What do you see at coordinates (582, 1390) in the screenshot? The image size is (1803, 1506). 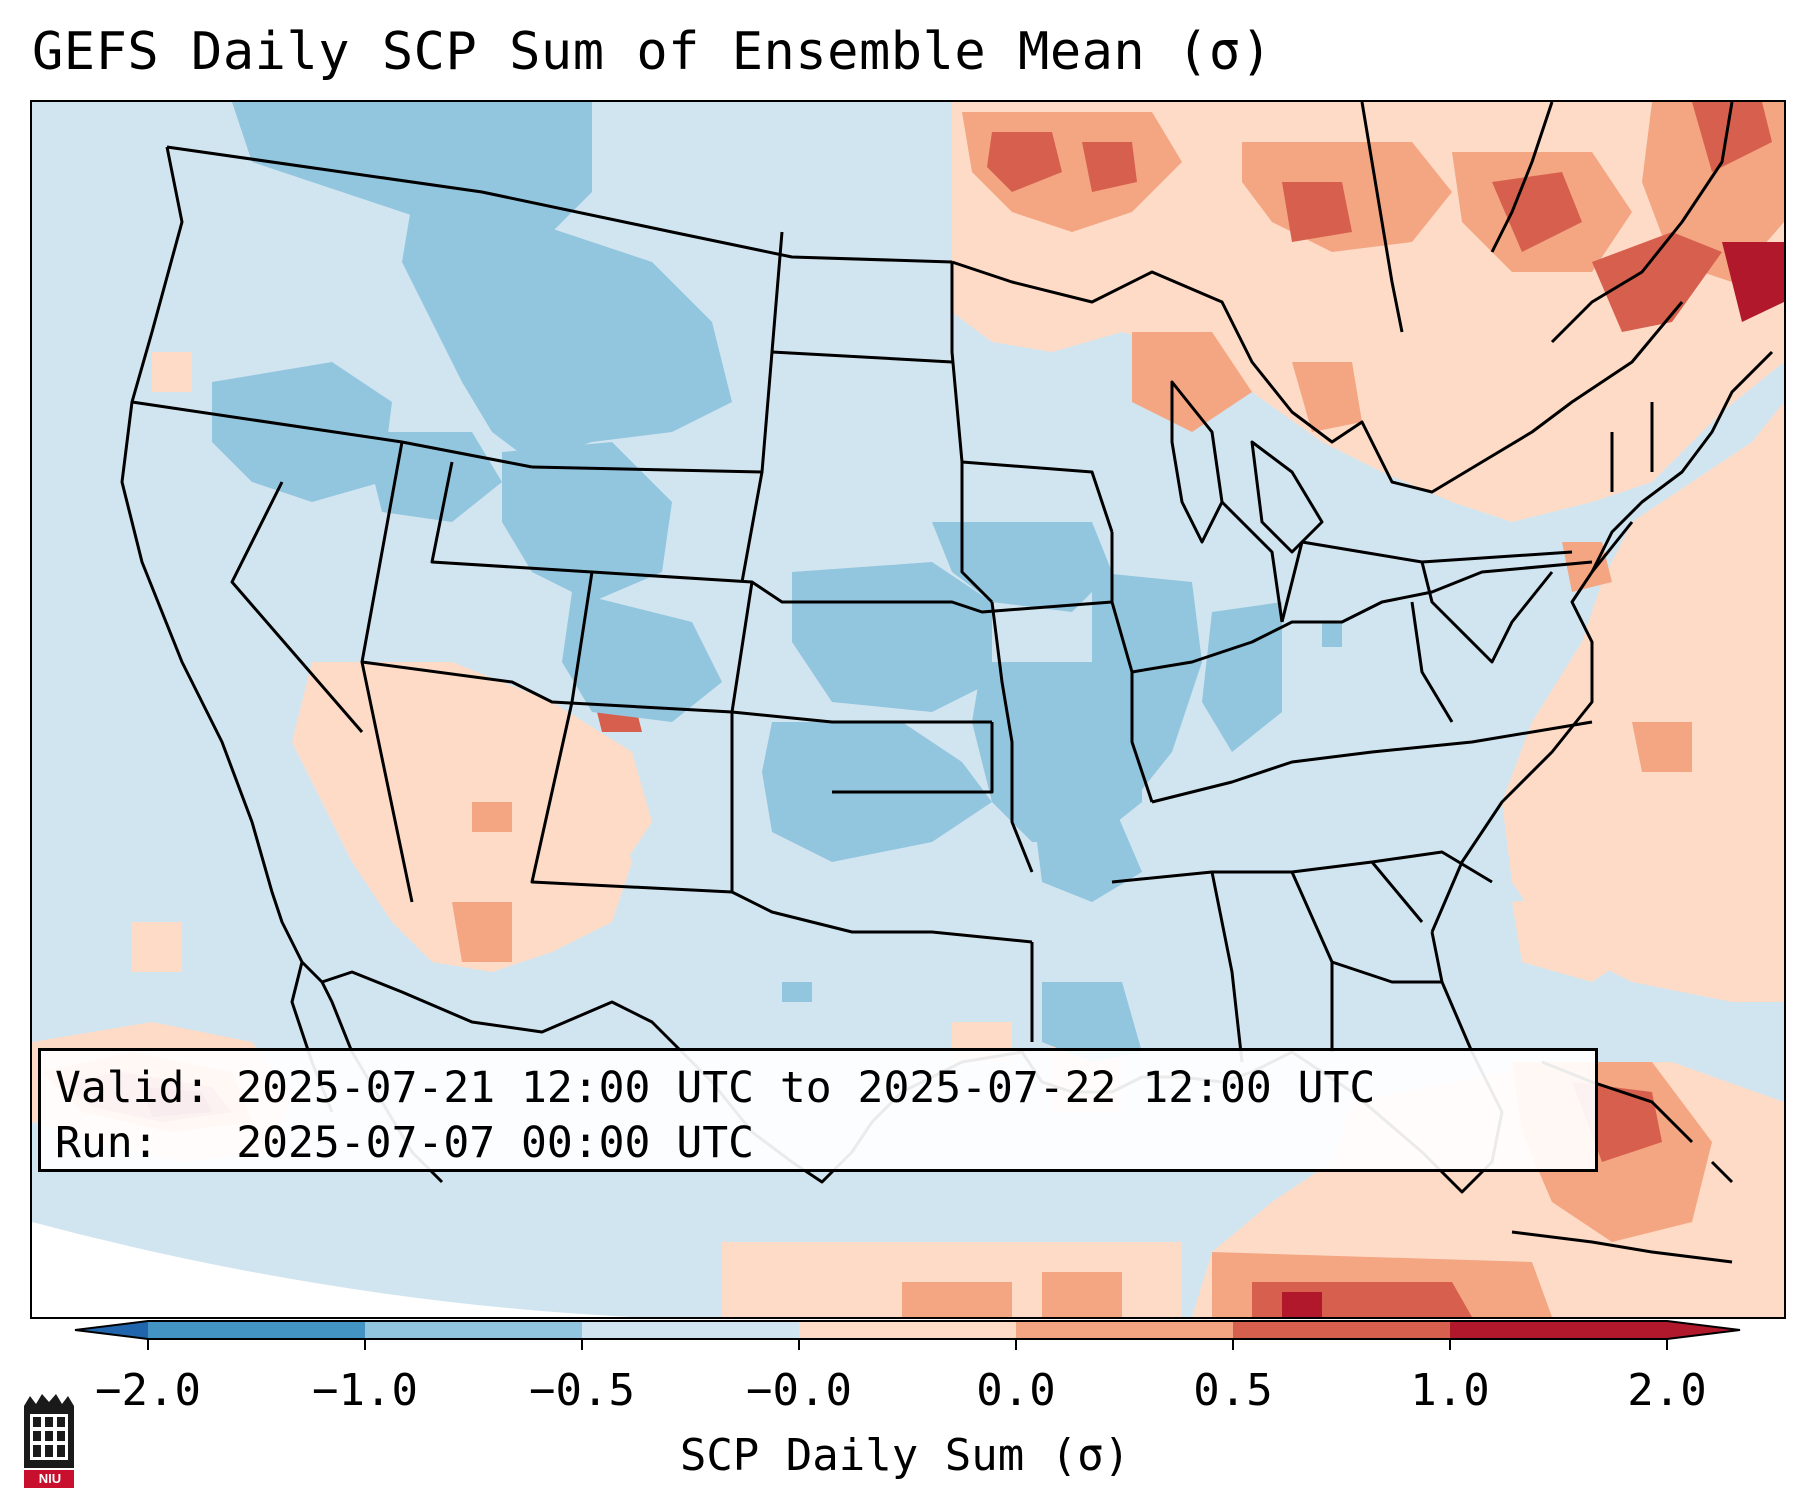 I see `colorbar-tick-label: −0.5` at bounding box center [582, 1390].